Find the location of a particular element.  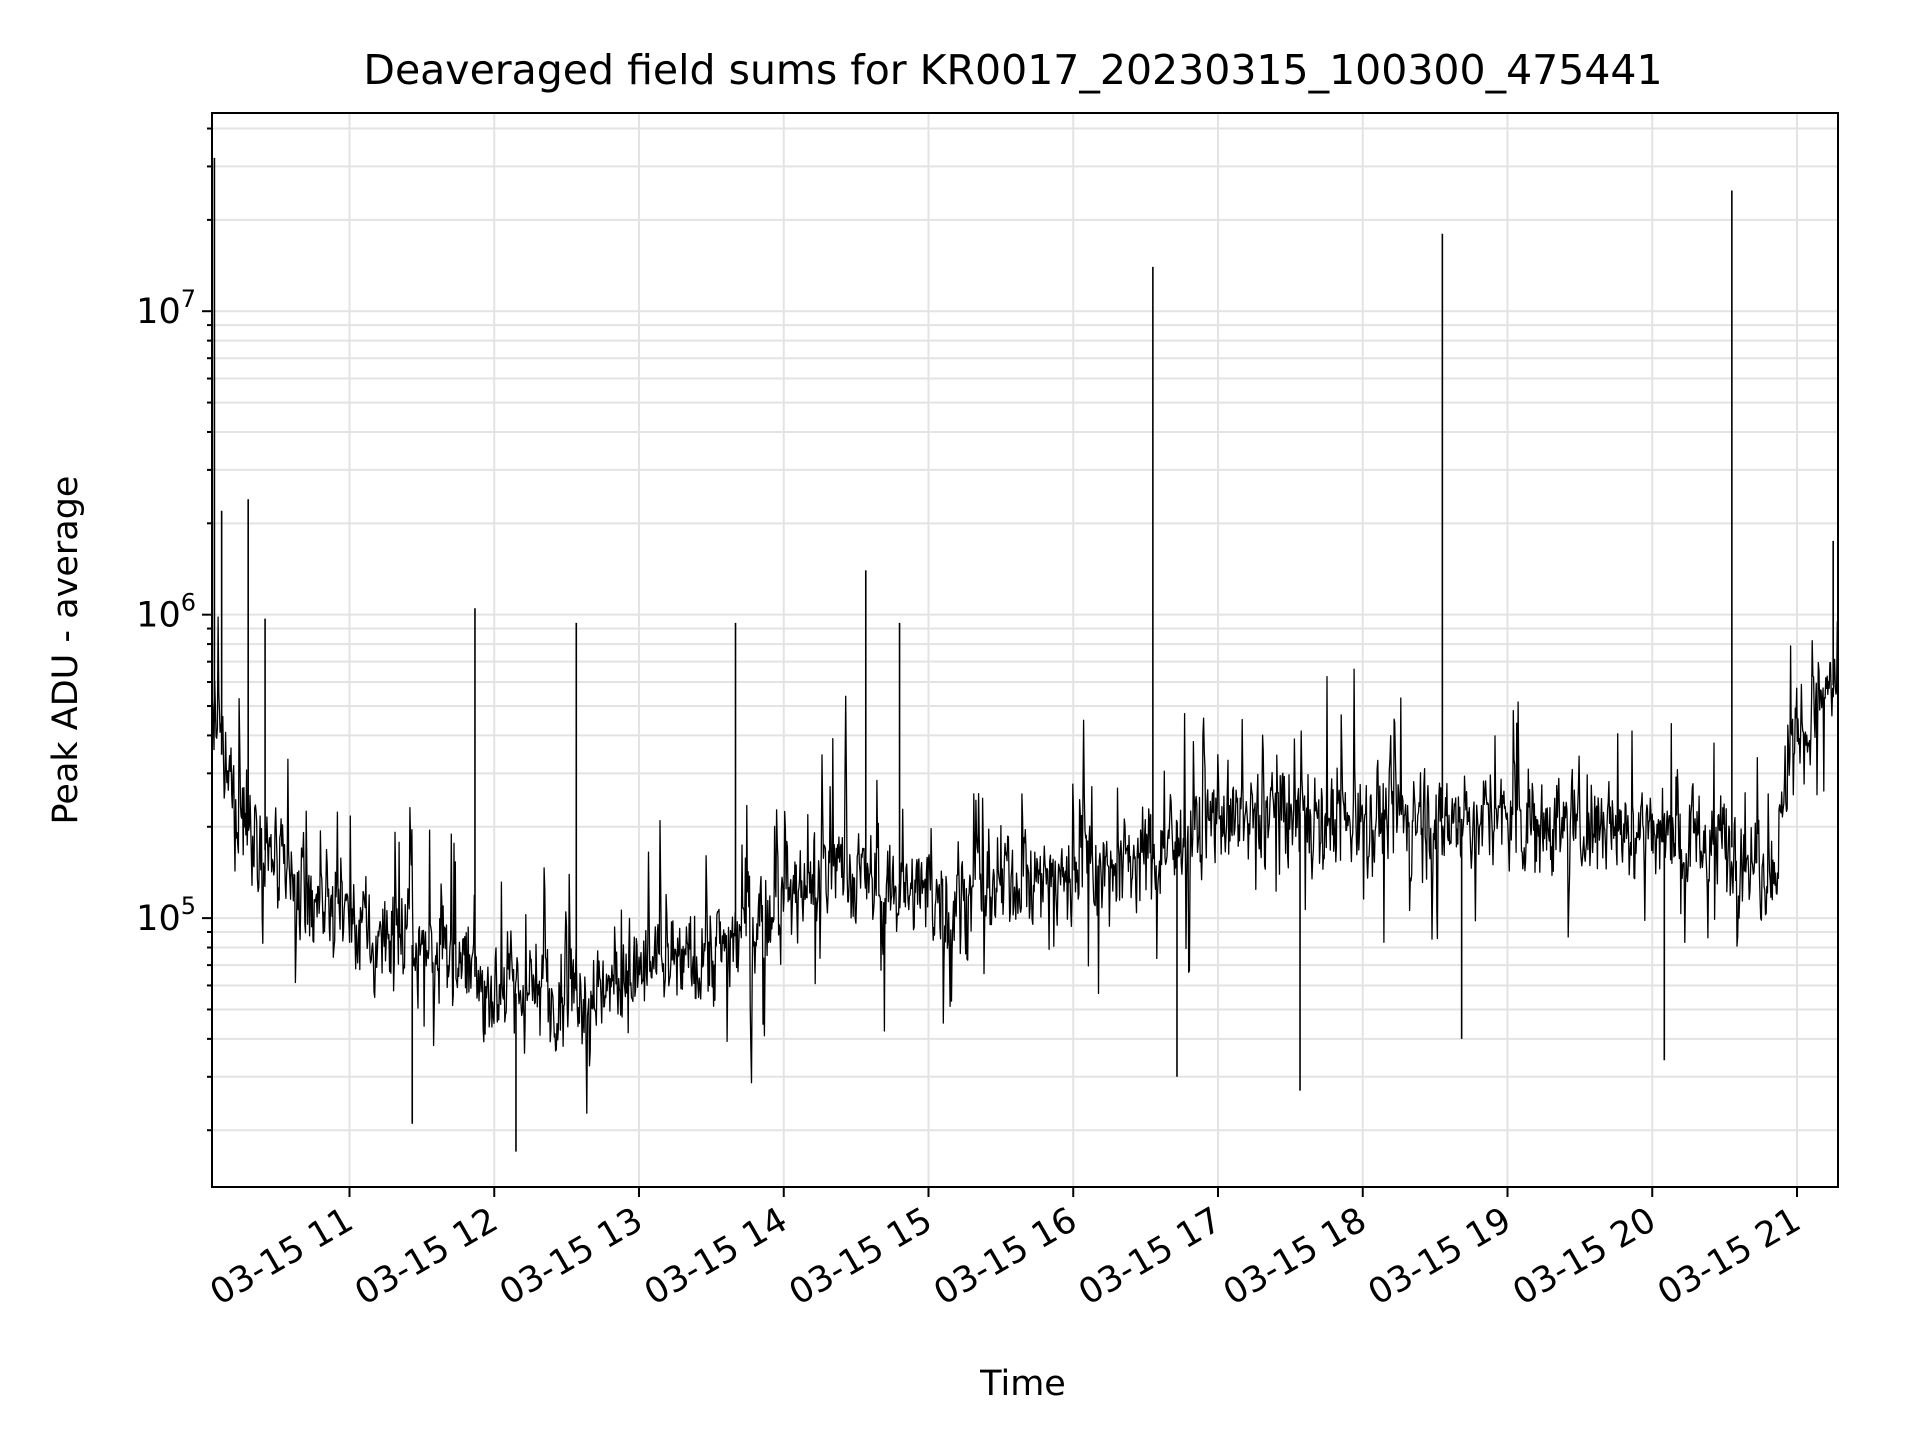

y-tick-label: 10⁶ is located at coordinates (166, 612).